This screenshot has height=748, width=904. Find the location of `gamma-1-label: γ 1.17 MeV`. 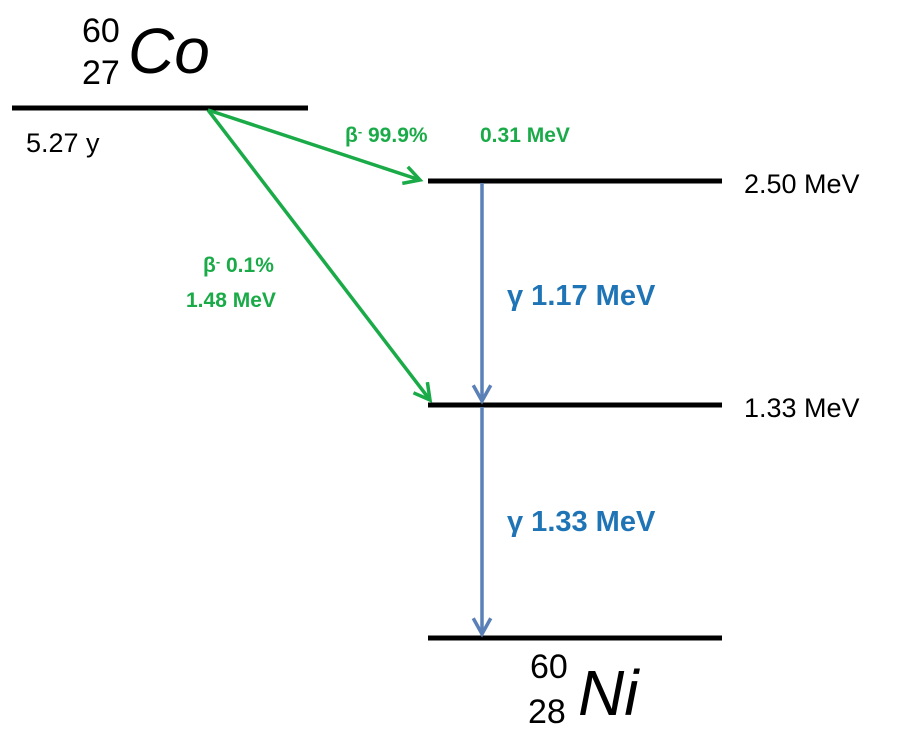

gamma-1-label: γ 1.17 MeV is located at coordinates (581, 296).